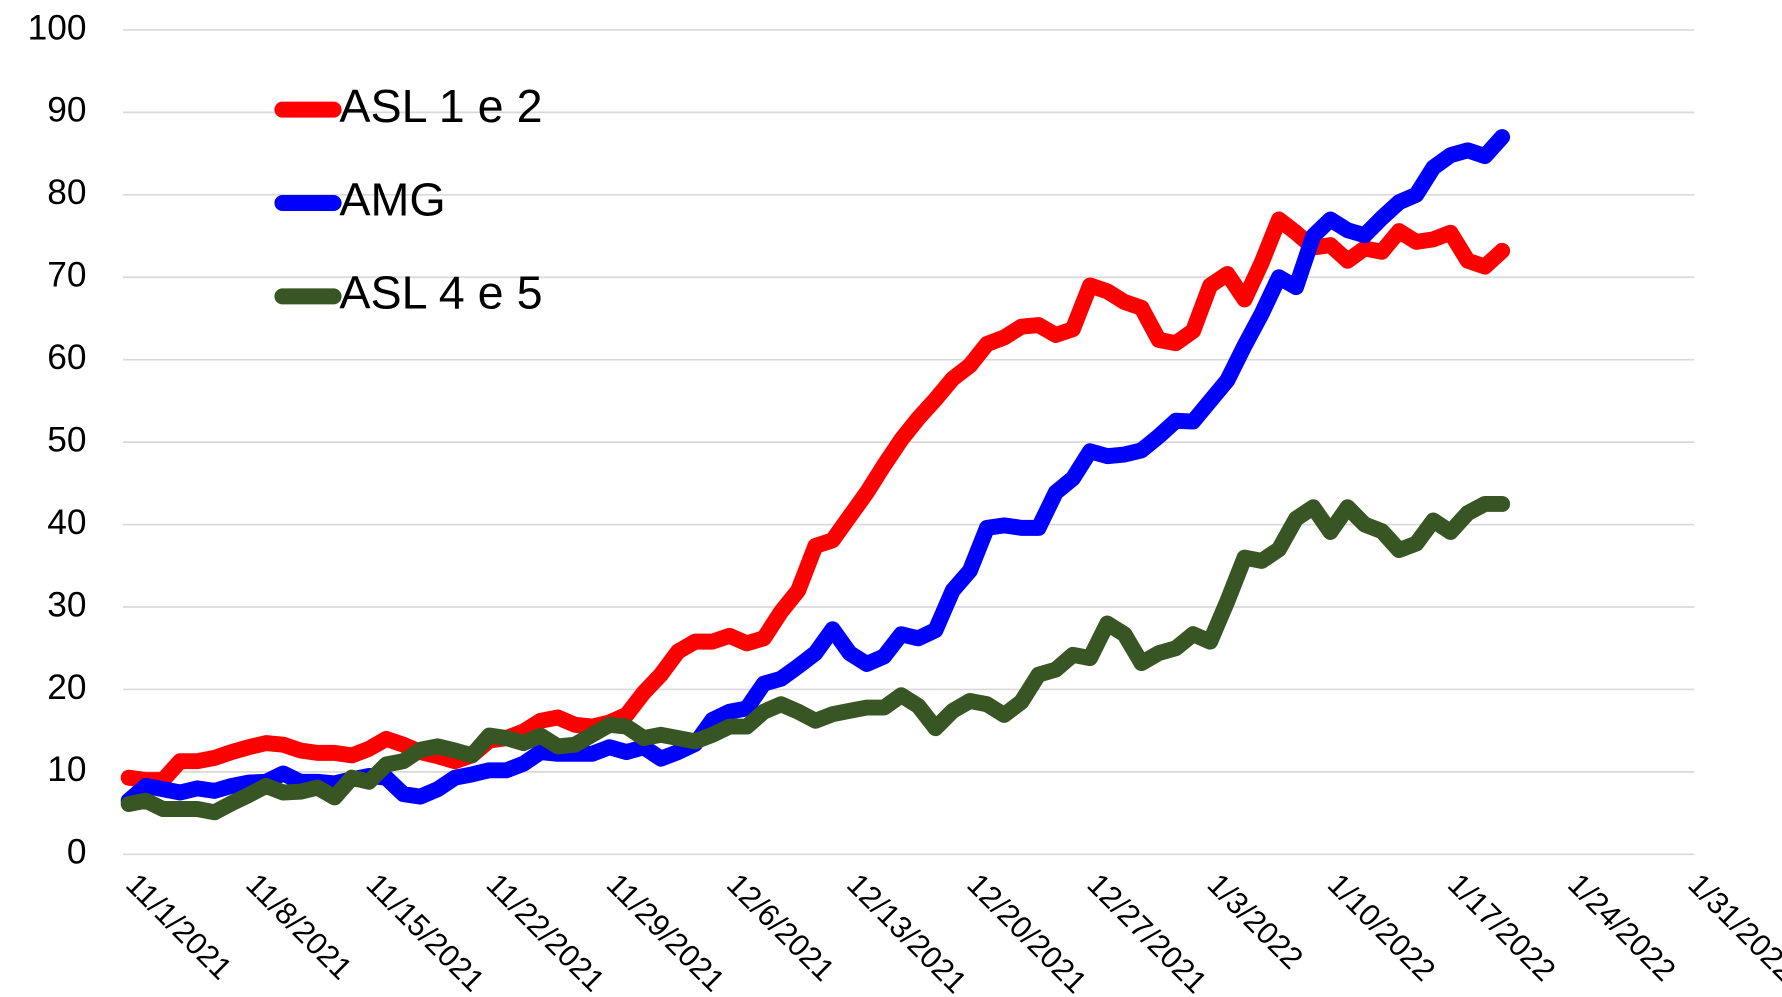 The image size is (1782, 997). What do you see at coordinates (66, 110) in the screenshot?
I see `y-tick-label: 90` at bounding box center [66, 110].